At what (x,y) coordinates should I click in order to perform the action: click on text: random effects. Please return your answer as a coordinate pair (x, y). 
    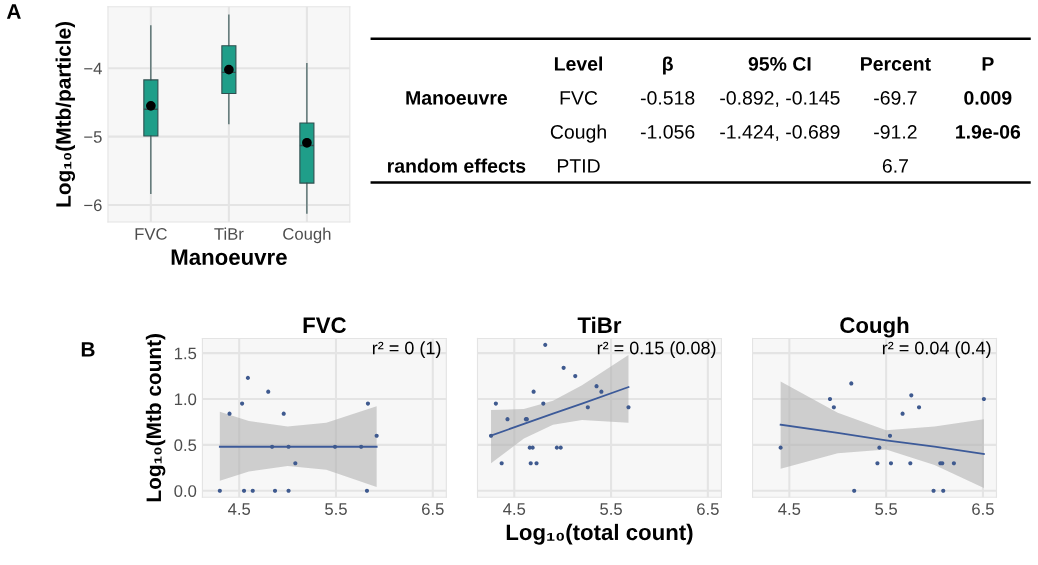
    Looking at the image, I should click on (456, 165).